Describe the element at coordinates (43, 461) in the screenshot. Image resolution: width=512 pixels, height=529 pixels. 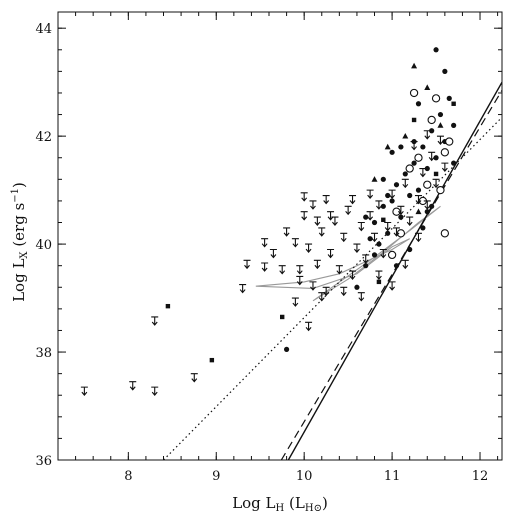
I see `y-tick-label: 36` at that location.